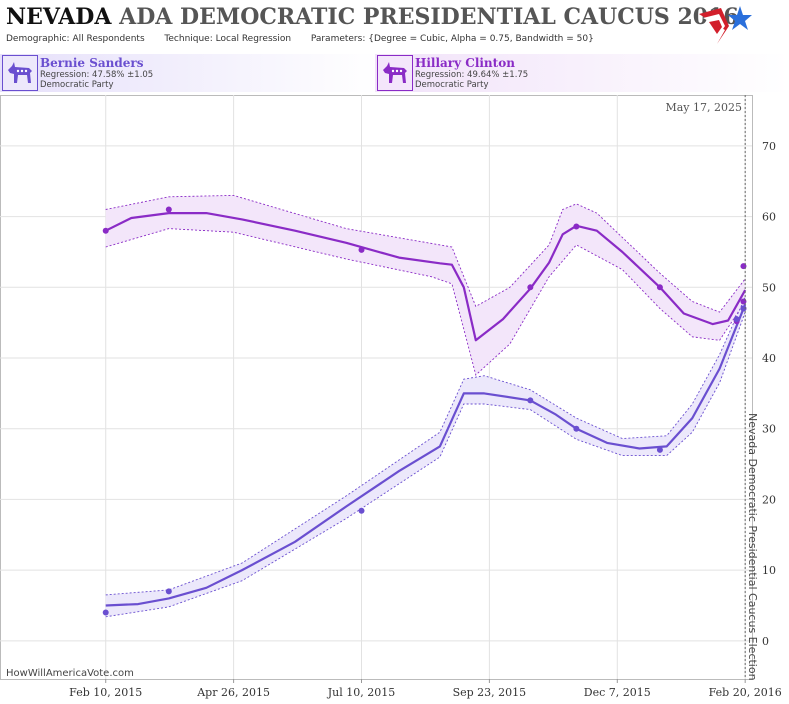 This screenshot has height=704, width=789. I want to click on y-tick-label: 30, so click(769, 429).